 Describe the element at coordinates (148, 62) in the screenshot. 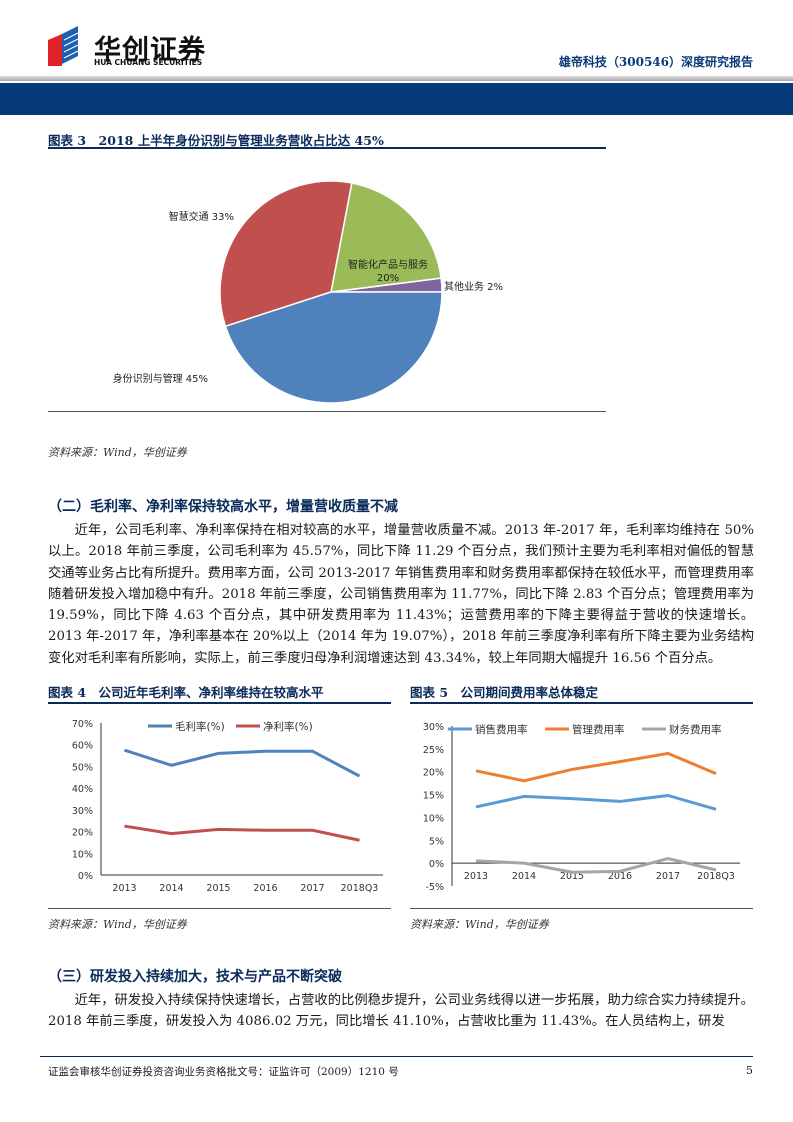

I see `logo-subtitle: HUA CHUANG SECURITIES` at that location.